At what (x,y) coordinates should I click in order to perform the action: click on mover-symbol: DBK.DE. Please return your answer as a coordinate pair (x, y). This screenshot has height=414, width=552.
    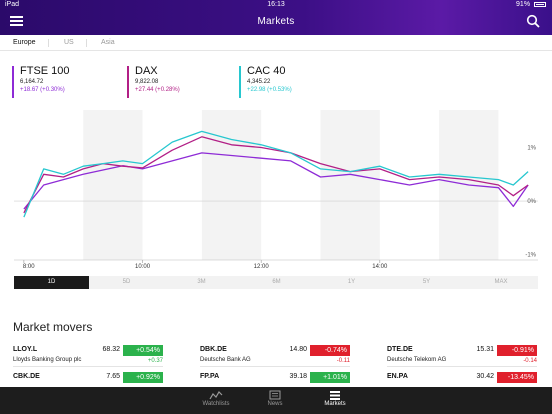
    Looking at the image, I should click on (213, 349).